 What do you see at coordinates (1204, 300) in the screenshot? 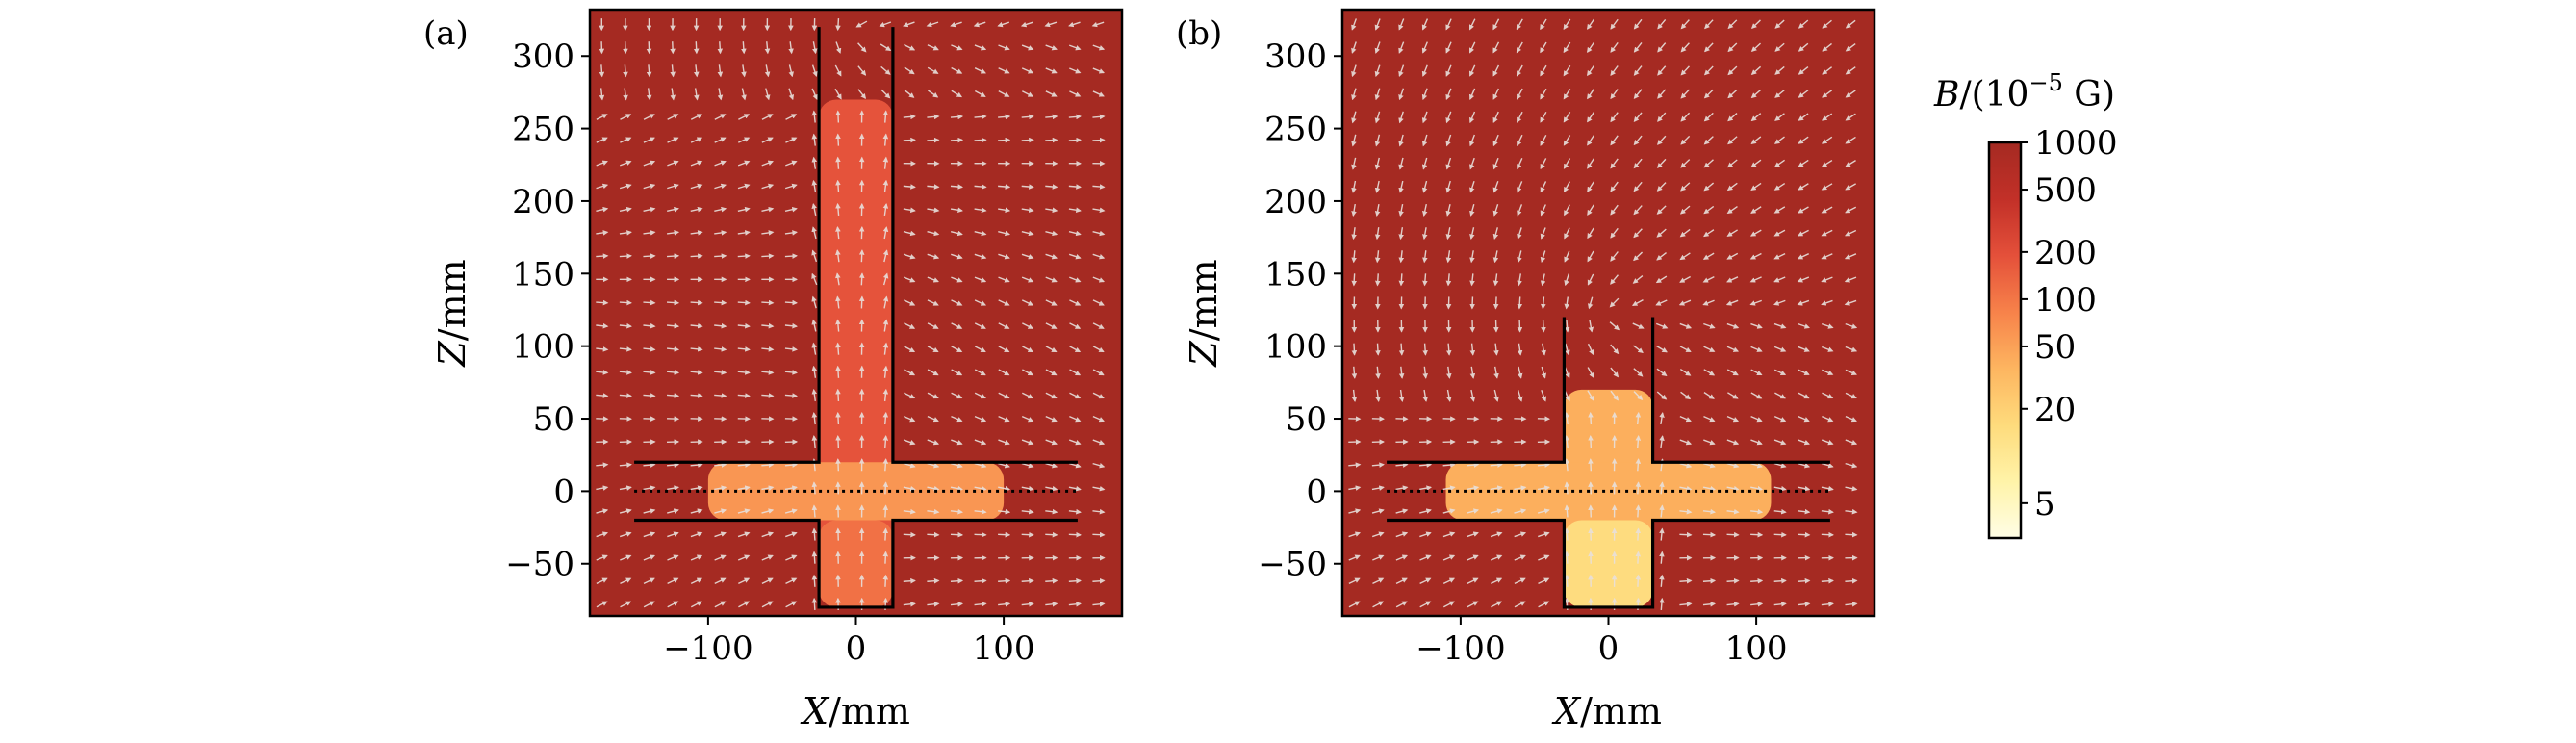
I see `panel-b-ylabel-unit: /mm` at bounding box center [1204, 300].